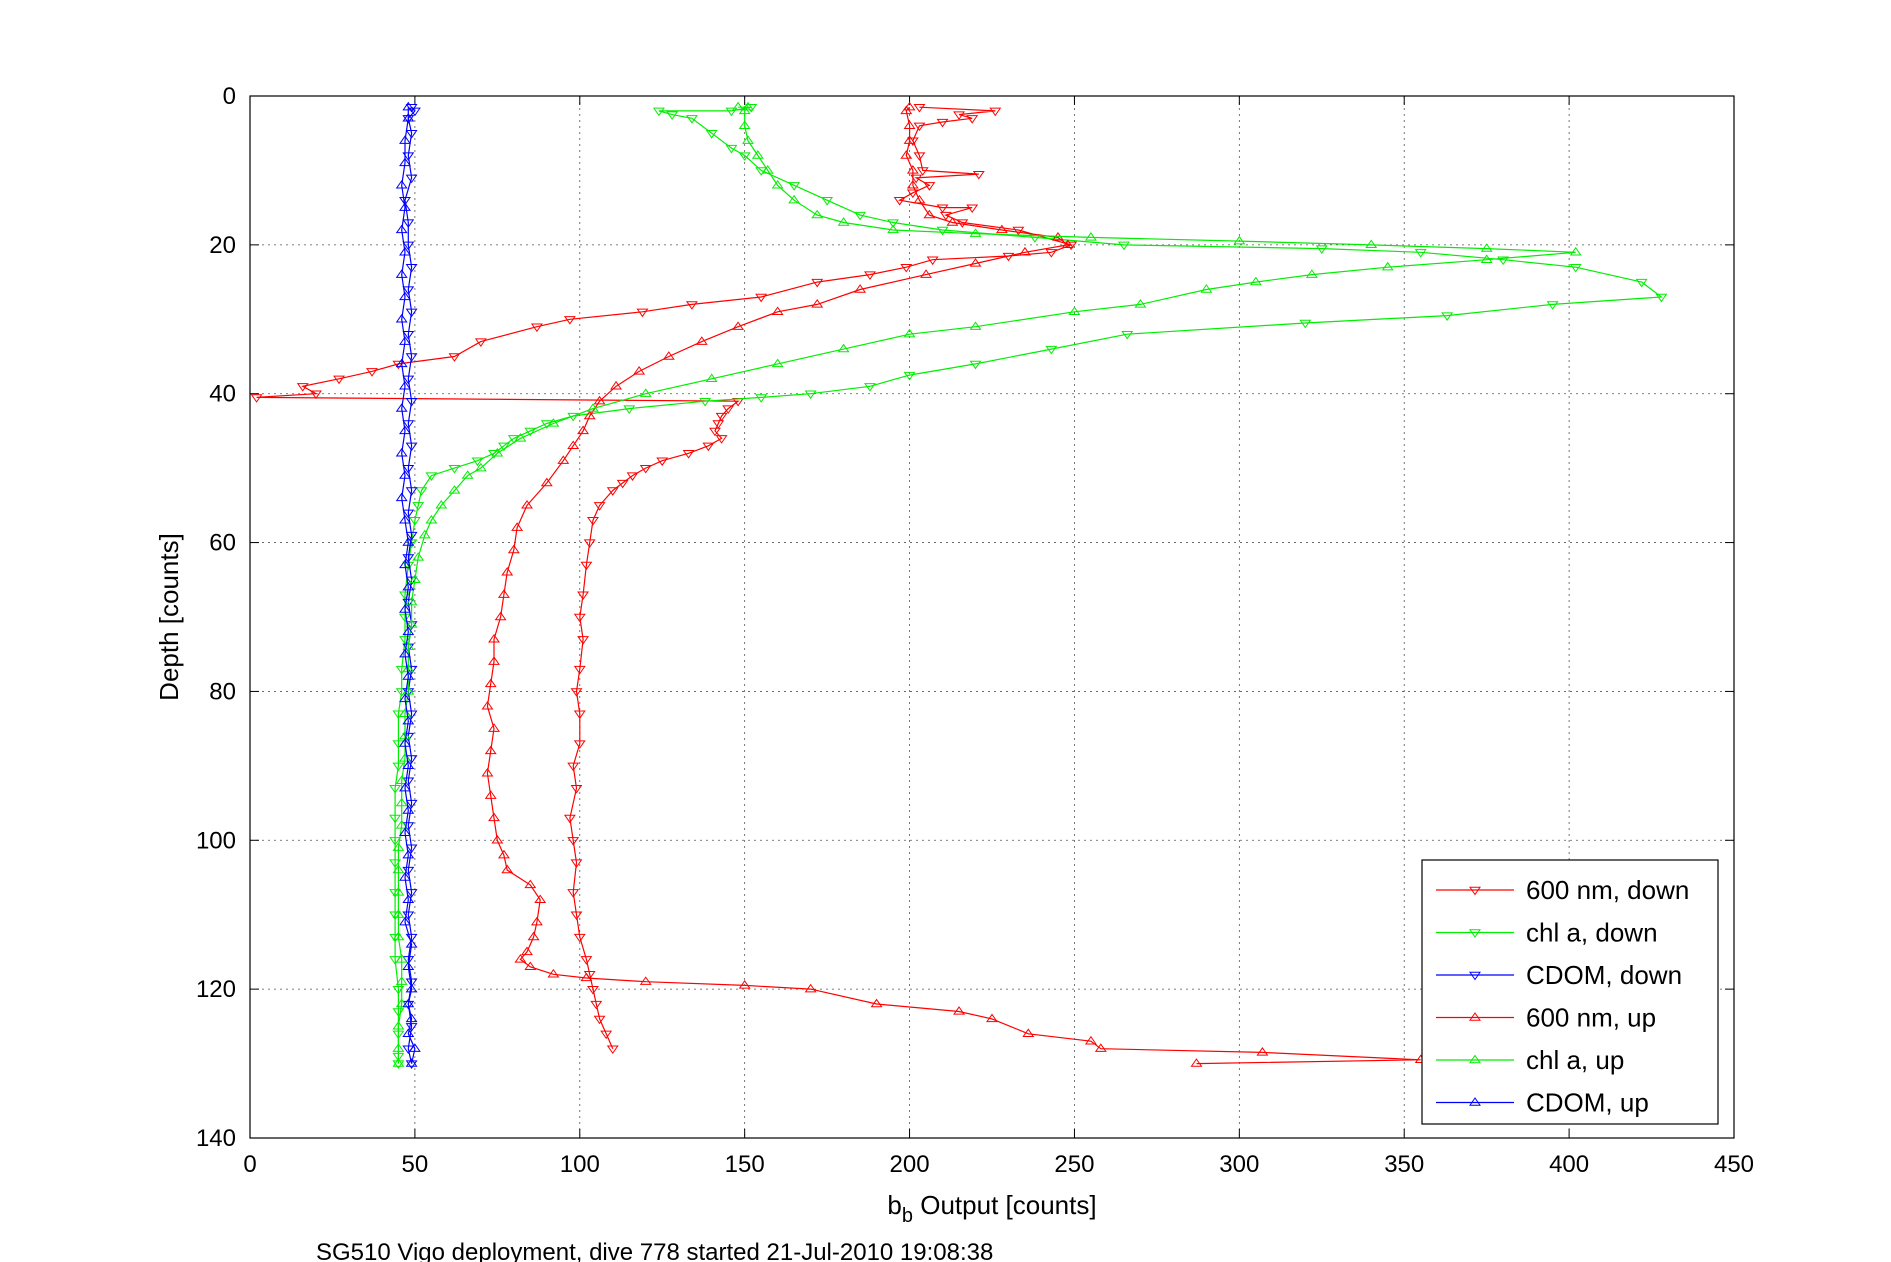 This screenshot has height=1262, width=1891. What do you see at coordinates (229, 96) in the screenshot?
I see `y-tick-label: 0` at bounding box center [229, 96].